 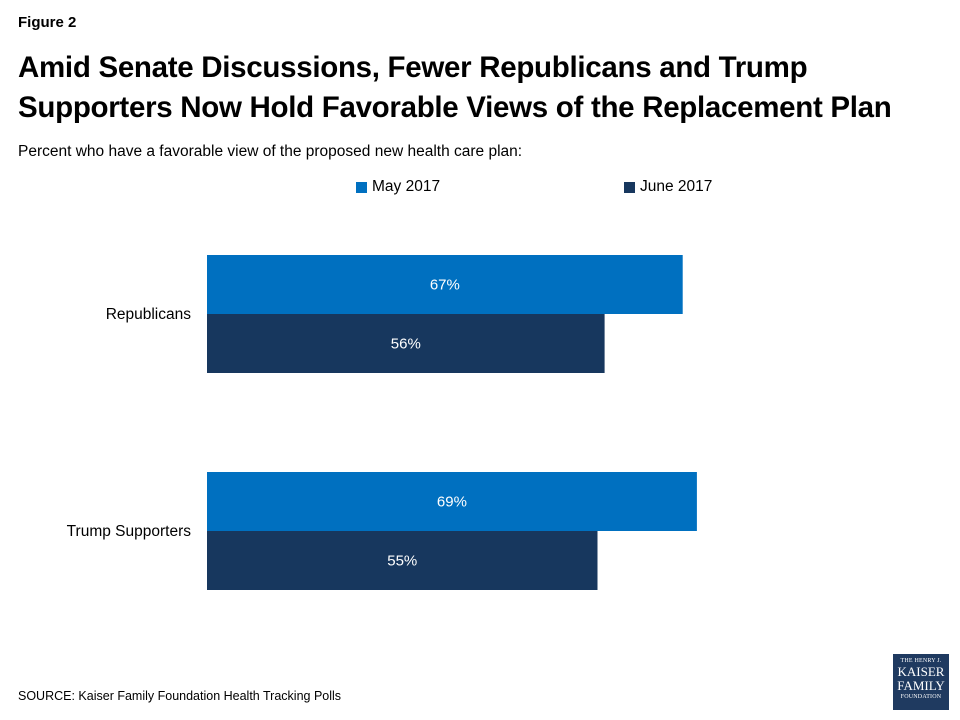 I want to click on legend-label-june: June 2017, so click(x=676, y=186).